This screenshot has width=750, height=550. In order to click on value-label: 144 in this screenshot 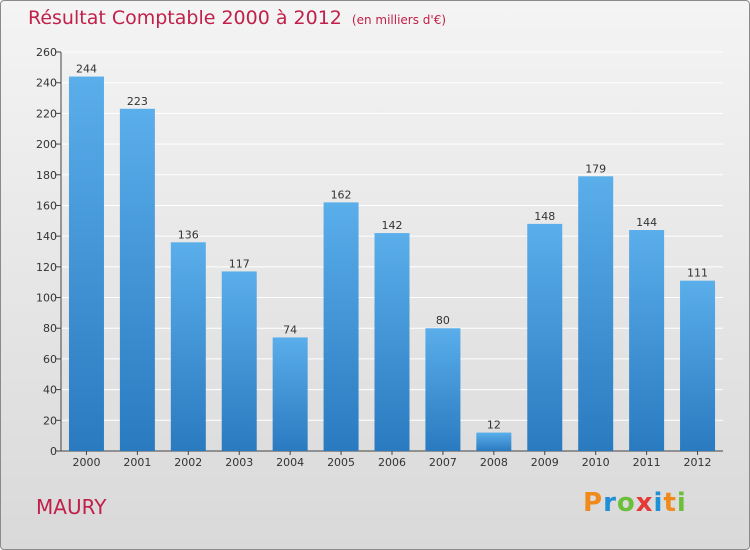, I will do `click(646, 222)`.